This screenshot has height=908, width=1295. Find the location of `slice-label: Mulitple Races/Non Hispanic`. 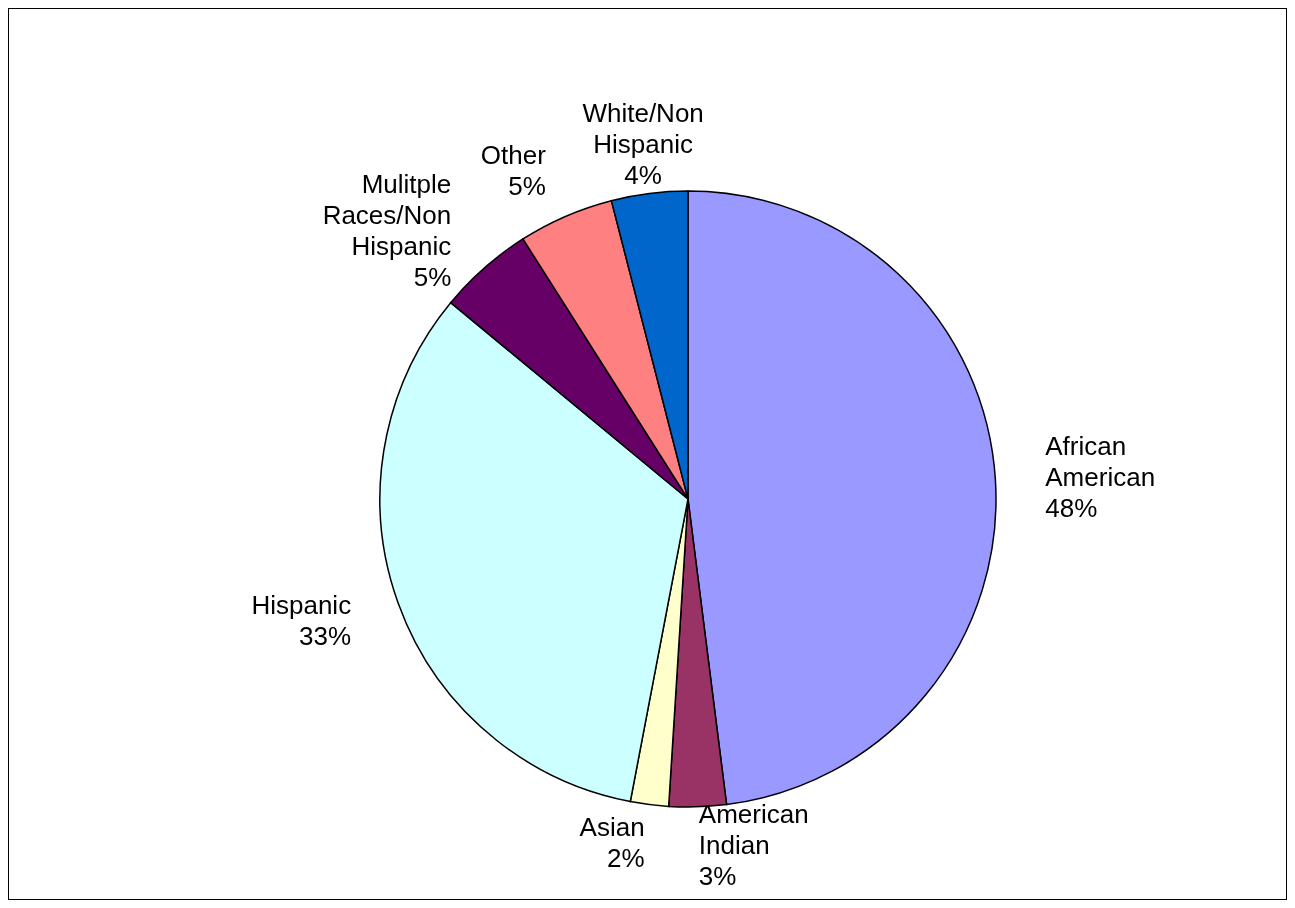

slice-label: Mulitple Races/Non Hispanic is located at coordinates (387, 214).